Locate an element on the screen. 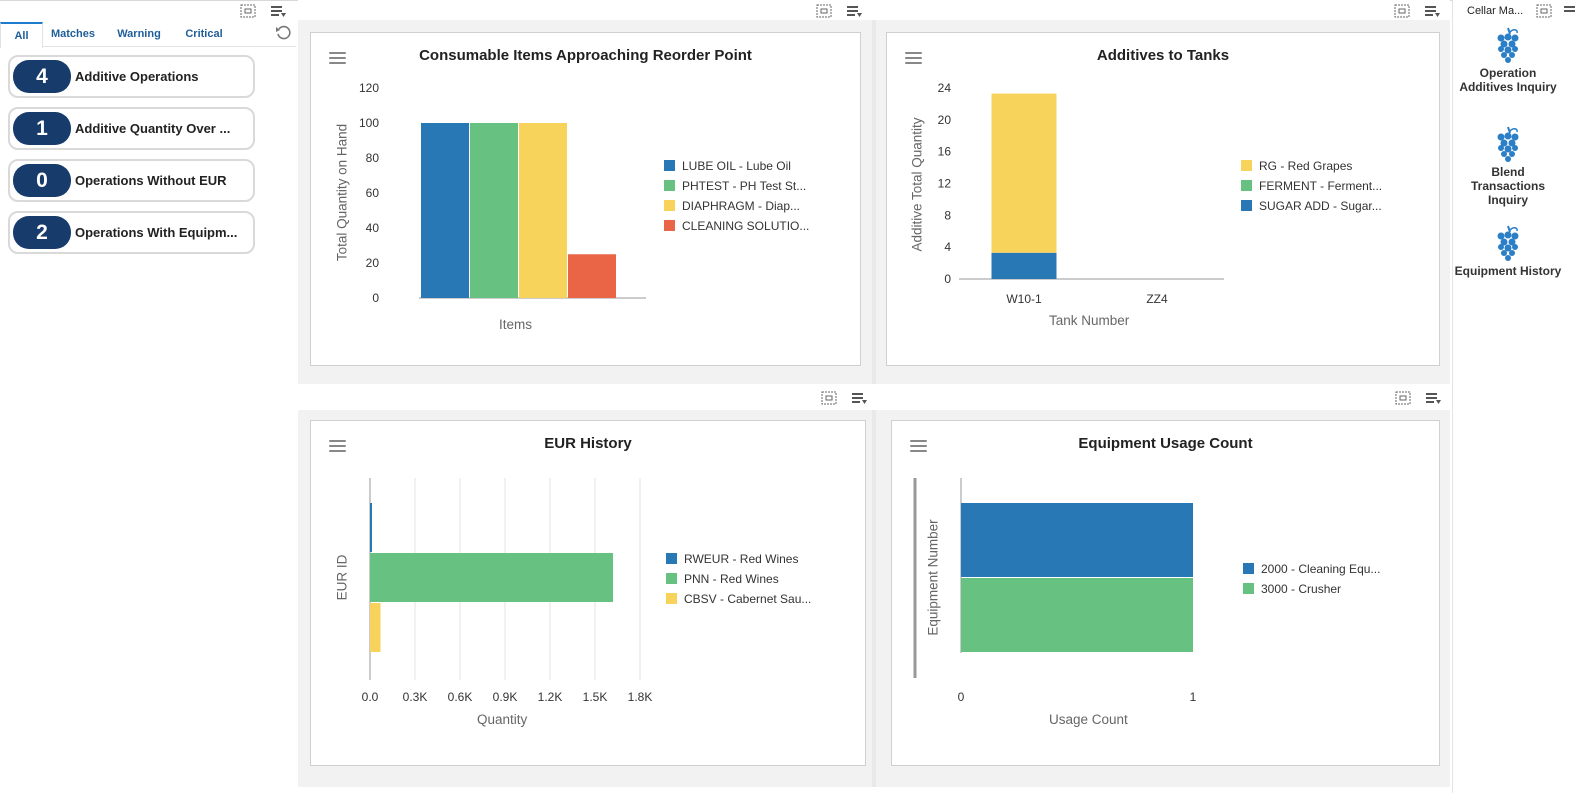 This screenshot has width=1579, height=793. x-tick-label: W10-1 is located at coordinates (1024, 299).